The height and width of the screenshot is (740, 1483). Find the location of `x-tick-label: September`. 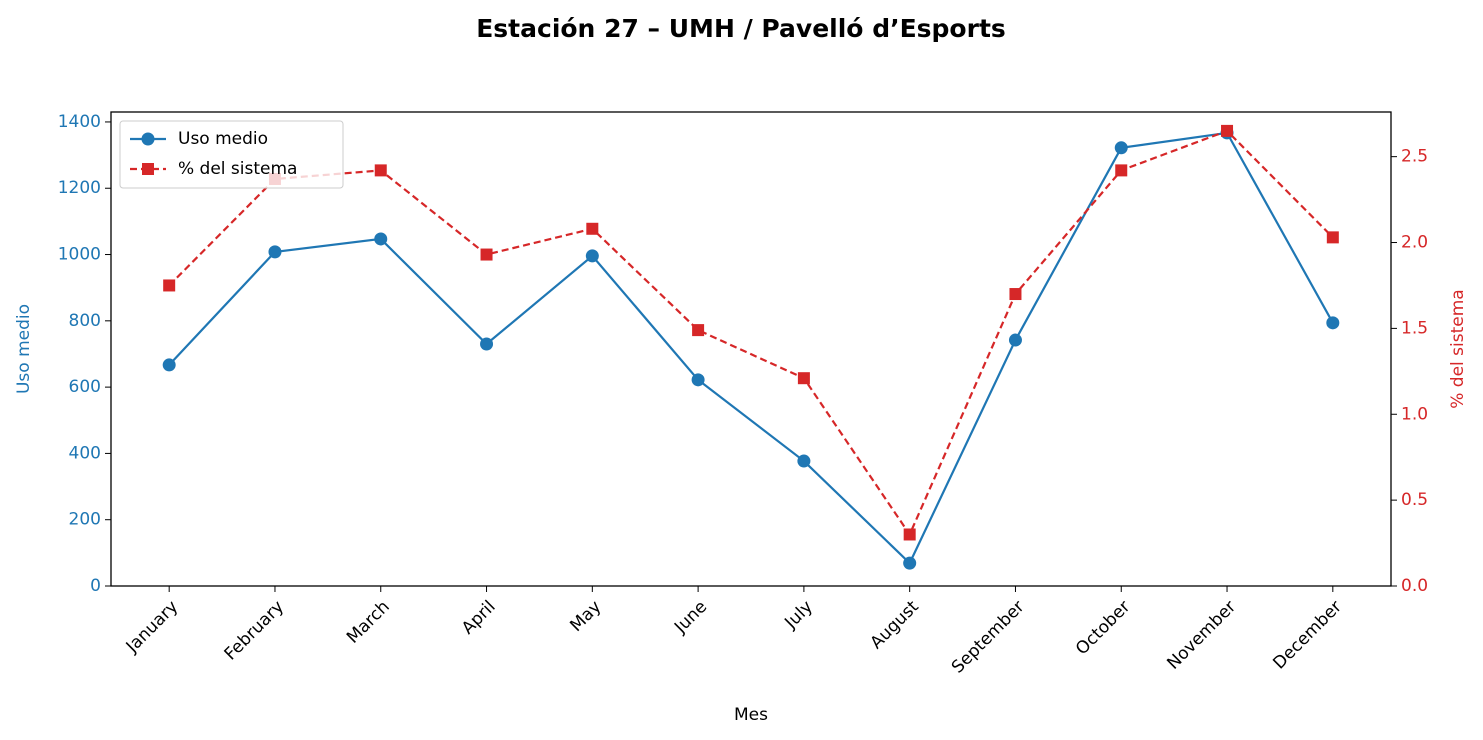

x-tick-label: September is located at coordinates (988, 637).